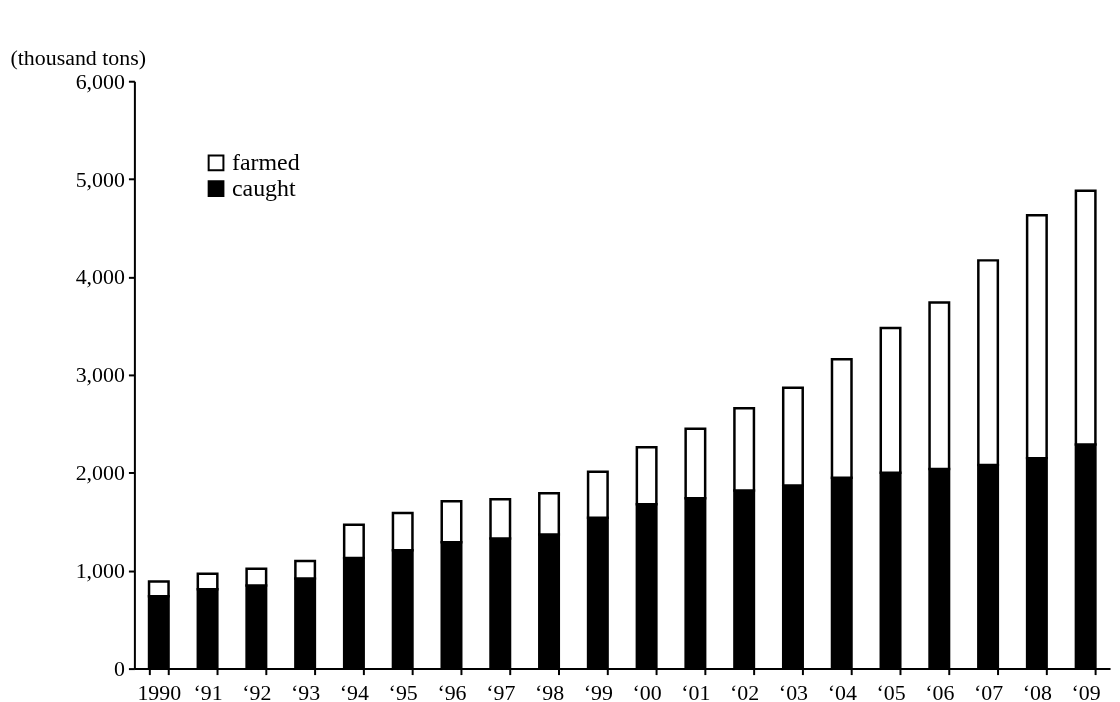  Describe the element at coordinates (598, 690) in the screenshot. I see `x-tick-label: ‘99` at that location.